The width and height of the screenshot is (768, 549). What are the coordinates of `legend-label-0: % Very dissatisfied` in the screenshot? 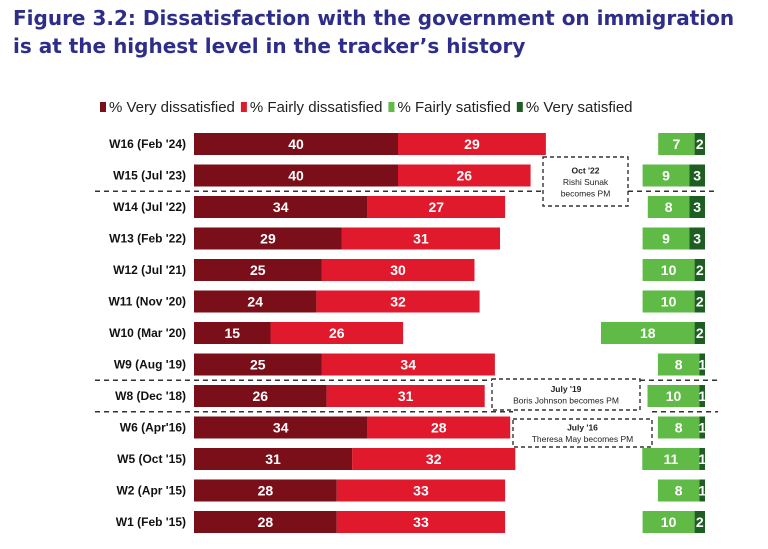 It's located at (172, 107).